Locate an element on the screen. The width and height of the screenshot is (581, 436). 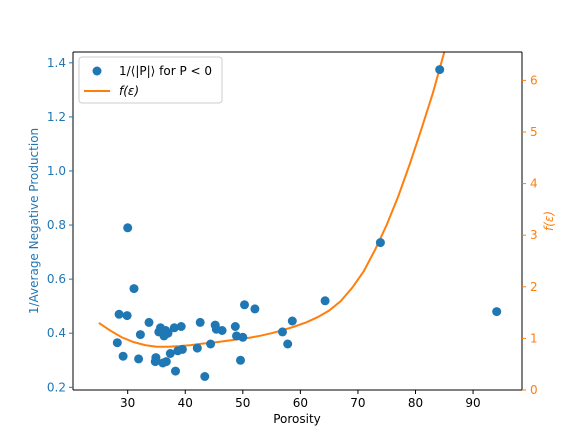
y-tick-label-left: 0.6 is located at coordinates (56, 279).